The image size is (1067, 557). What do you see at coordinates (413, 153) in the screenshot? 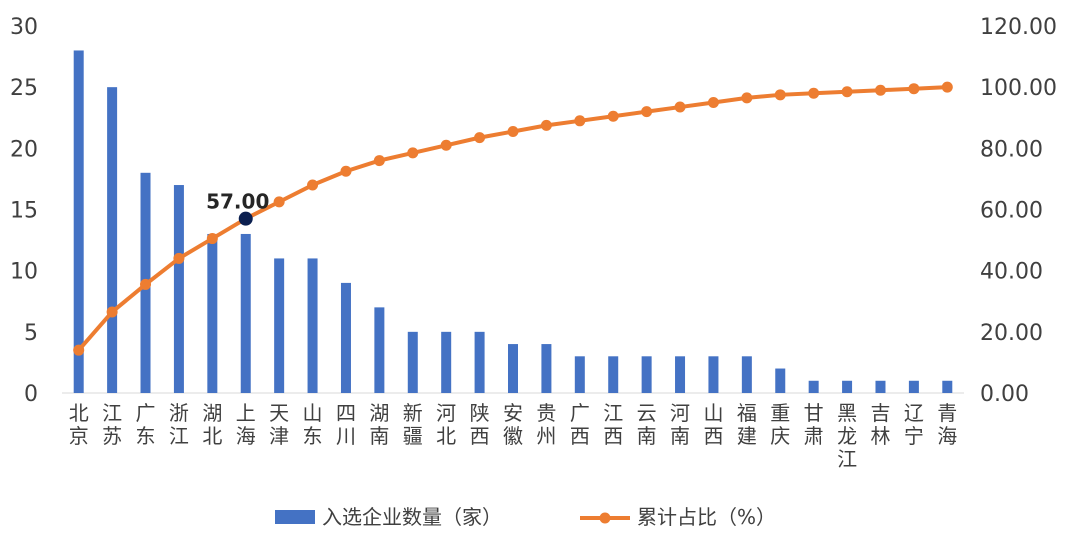
I see `line-point-新疆` at bounding box center [413, 153].